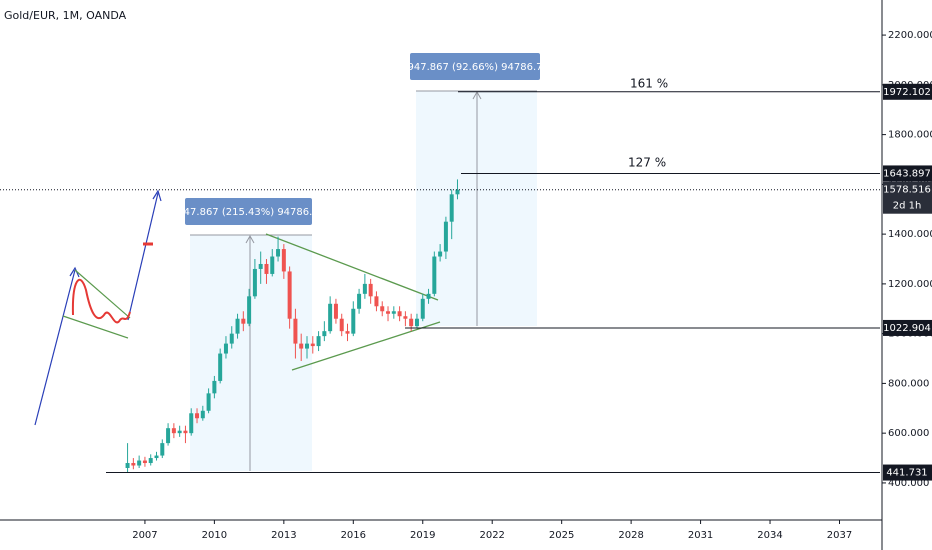 The height and width of the screenshot is (550, 932). What do you see at coordinates (422, 535) in the screenshot?
I see `x-tick-label: 2019` at bounding box center [422, 535].